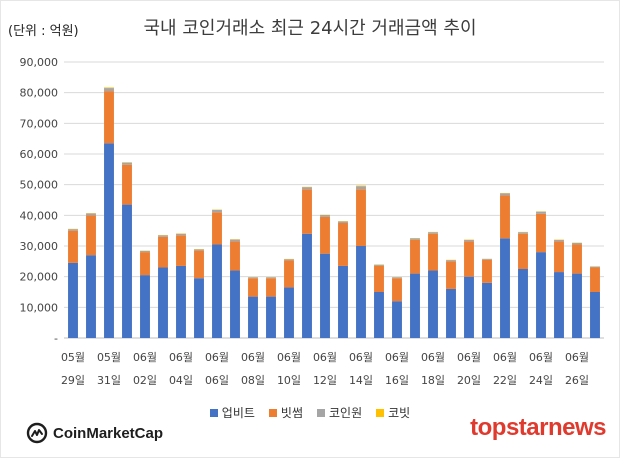 The width and height of the screenshot is (620, 458). I want to click on x-tick-day: 18일, so click(433, 380).